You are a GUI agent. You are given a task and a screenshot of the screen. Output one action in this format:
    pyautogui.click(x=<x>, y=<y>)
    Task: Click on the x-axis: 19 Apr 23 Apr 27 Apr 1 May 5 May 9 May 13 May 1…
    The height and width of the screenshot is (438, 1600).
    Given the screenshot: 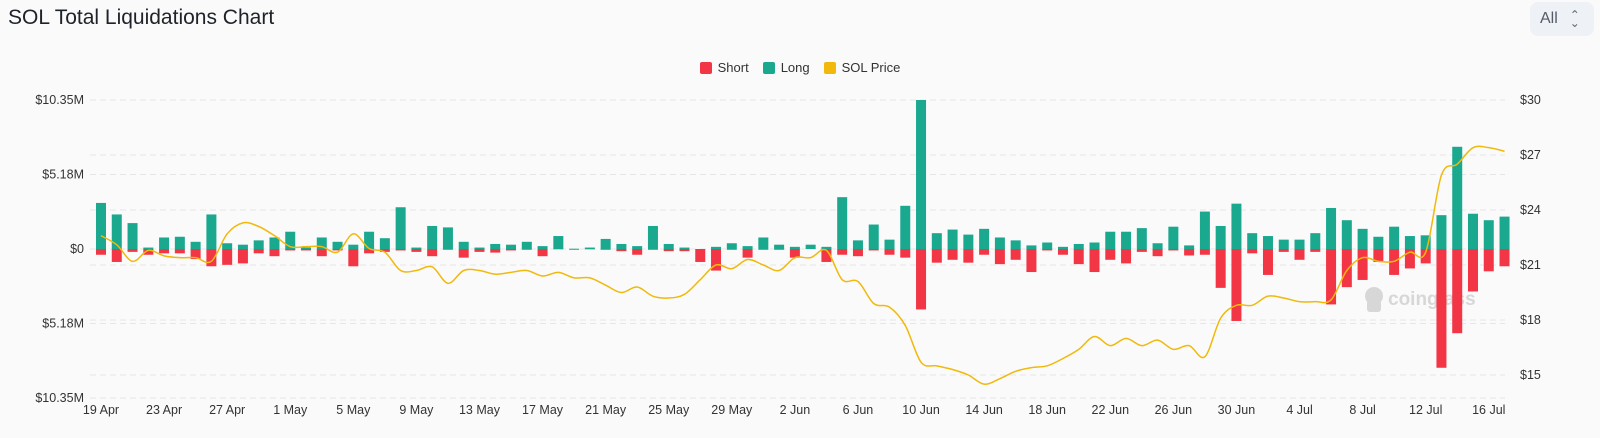 What is the action you would take?
    pyautogui.click(x=794, y=410)
    